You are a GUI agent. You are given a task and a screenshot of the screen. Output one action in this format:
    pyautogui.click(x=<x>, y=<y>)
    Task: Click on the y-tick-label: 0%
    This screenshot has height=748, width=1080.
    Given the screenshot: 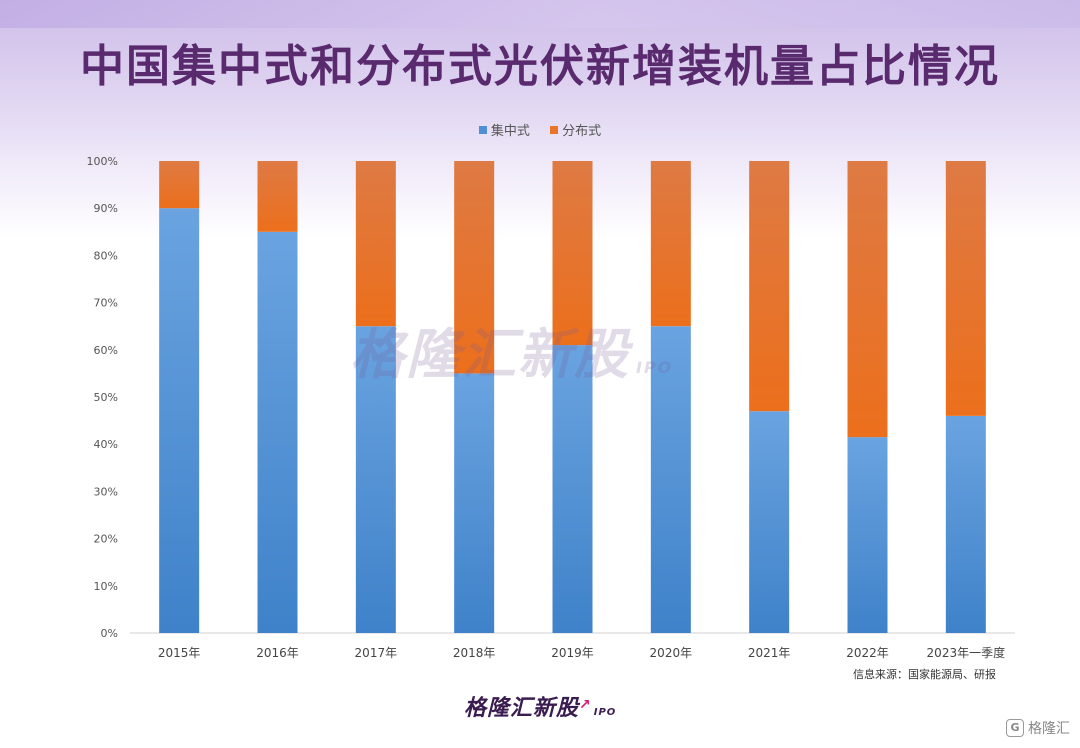 What is the action you would take?
    pyautogui.click(x=109, y=633)
    